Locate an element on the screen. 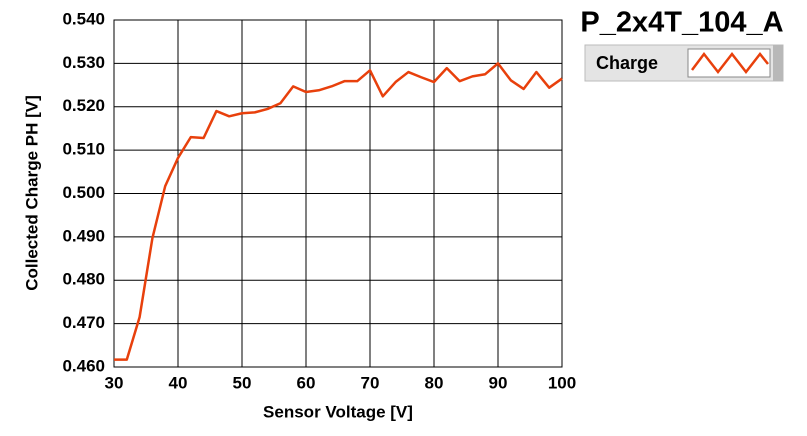 This screenshot has height=436, width=807. y-axis-title: Collected Charge PH [V] is located at coordinates (31, 193).